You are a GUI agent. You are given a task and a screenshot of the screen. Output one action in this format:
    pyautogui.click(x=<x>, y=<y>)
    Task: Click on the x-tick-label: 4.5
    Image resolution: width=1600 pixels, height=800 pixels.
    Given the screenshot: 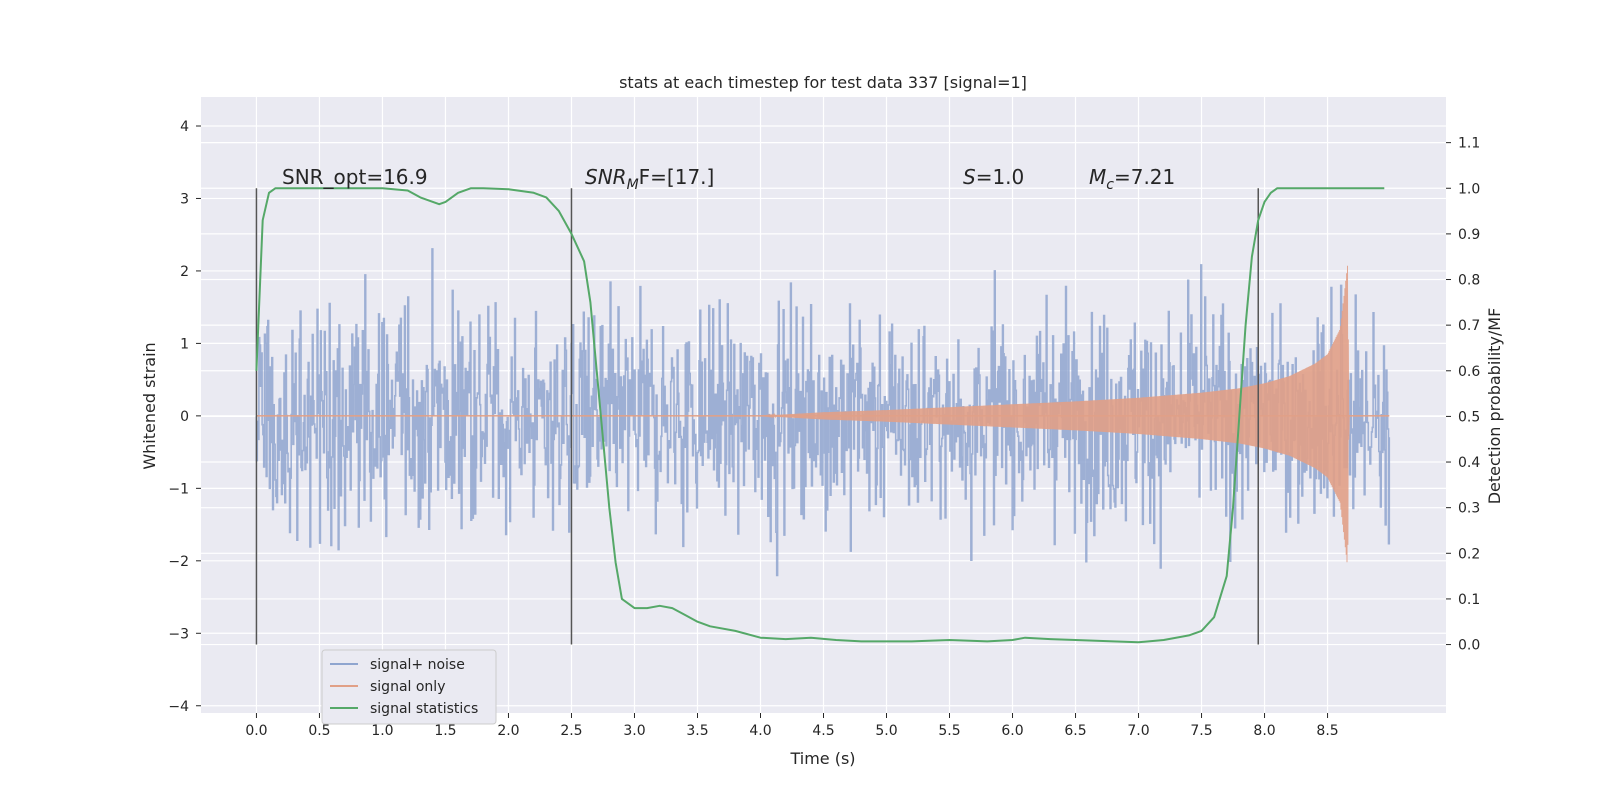 What is the action you would take?
    pyautogui.click(x=823, y=731)
    